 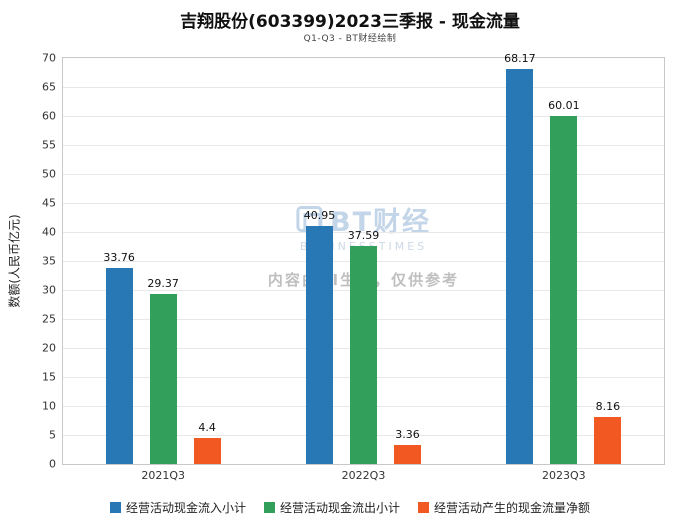 I want to click on bar-series1-2022Q3, so click(x=319, y=345).